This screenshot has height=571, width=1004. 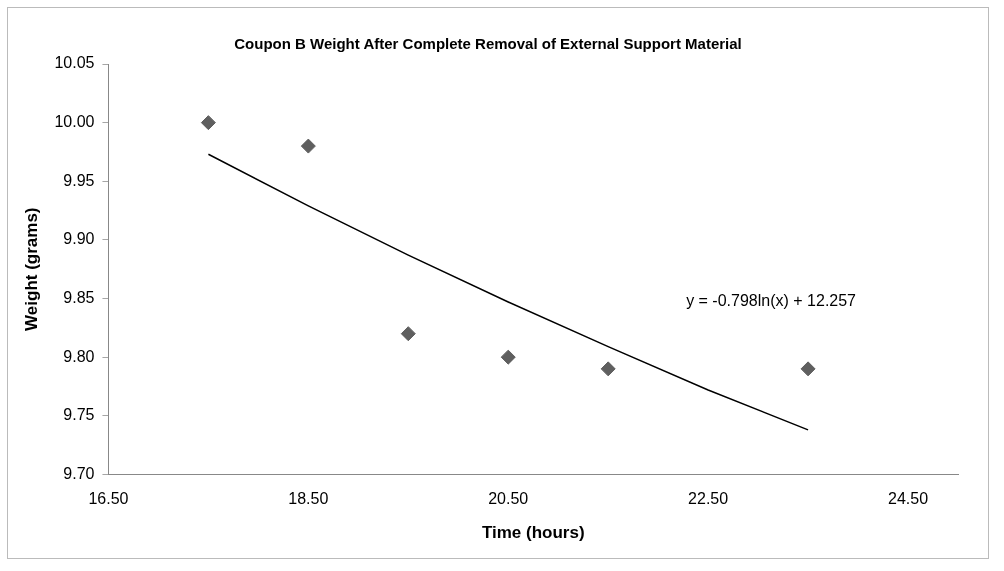 What do you see at coordinates (771, 301) in the screenshot?
I see `annotation: y = -0.798ln(x) + 12.257` at bounding box center [771, 301].